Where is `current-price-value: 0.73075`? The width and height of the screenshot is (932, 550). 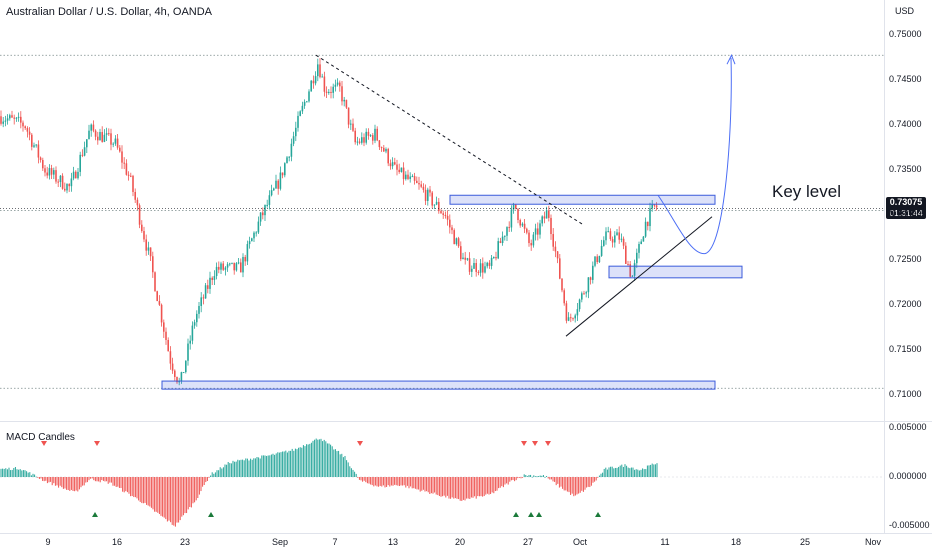 current-price-value: 0.73075 is located at coordinates (906, 202).